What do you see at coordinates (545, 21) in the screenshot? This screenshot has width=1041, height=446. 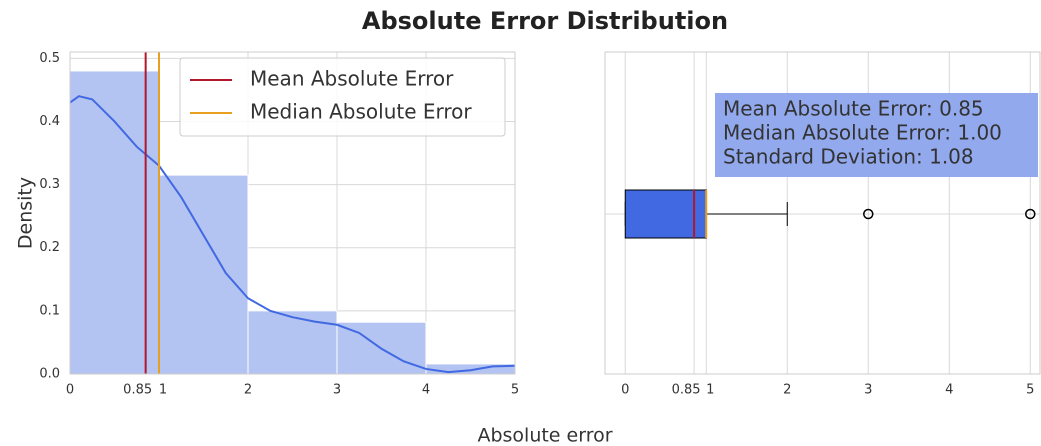 I see `figure-title: Absolute Error Distribution` at bounding box center [545, 21].